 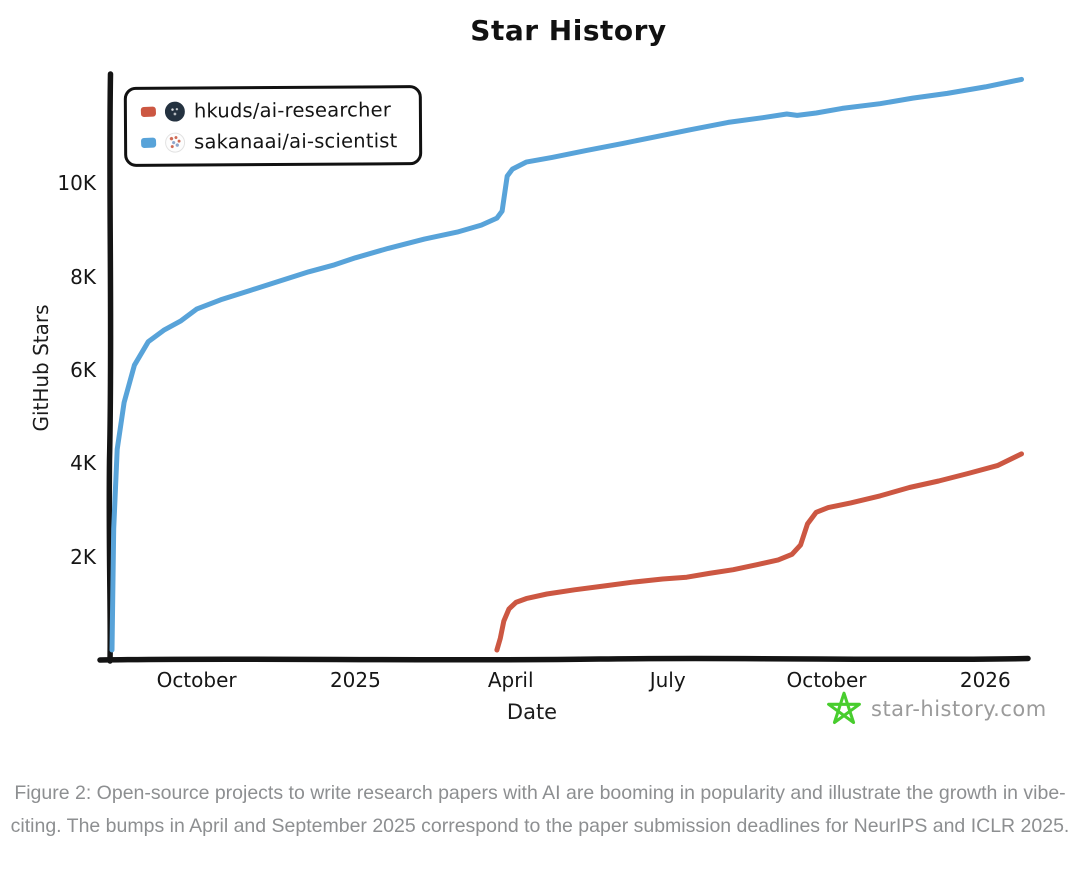 I want to click on x-tick-labels: October 2025 April July October 2026, so click(x=583, y=680).